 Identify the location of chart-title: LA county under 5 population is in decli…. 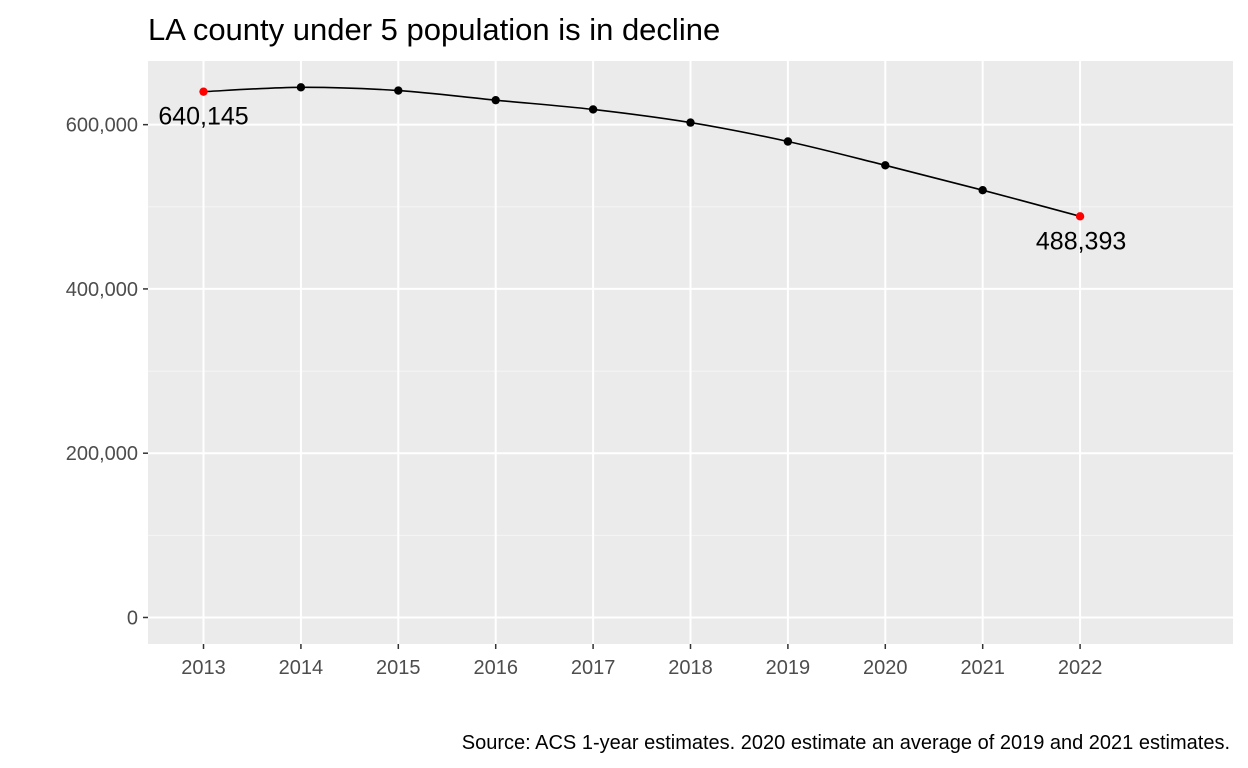
(434, 29).